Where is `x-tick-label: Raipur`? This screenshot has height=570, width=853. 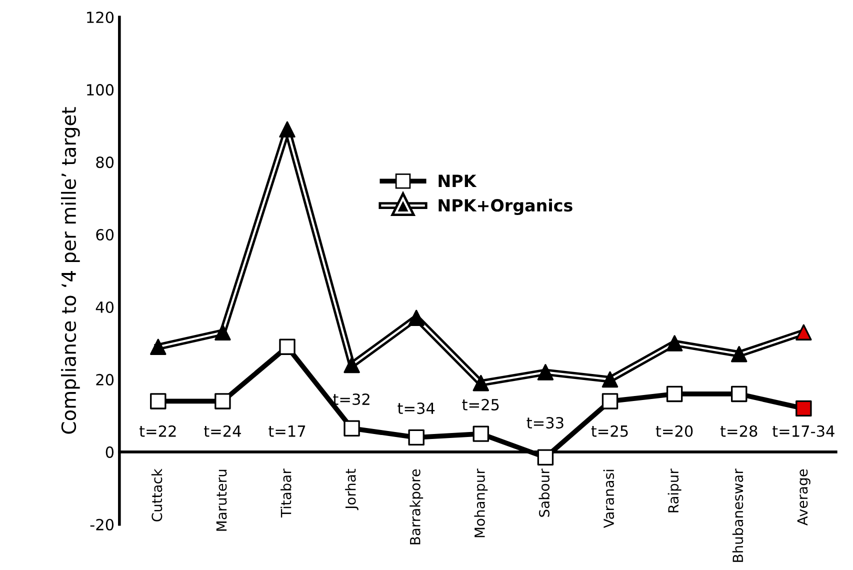 x-tick-label: Raipur is located at coordinates (675, 490).